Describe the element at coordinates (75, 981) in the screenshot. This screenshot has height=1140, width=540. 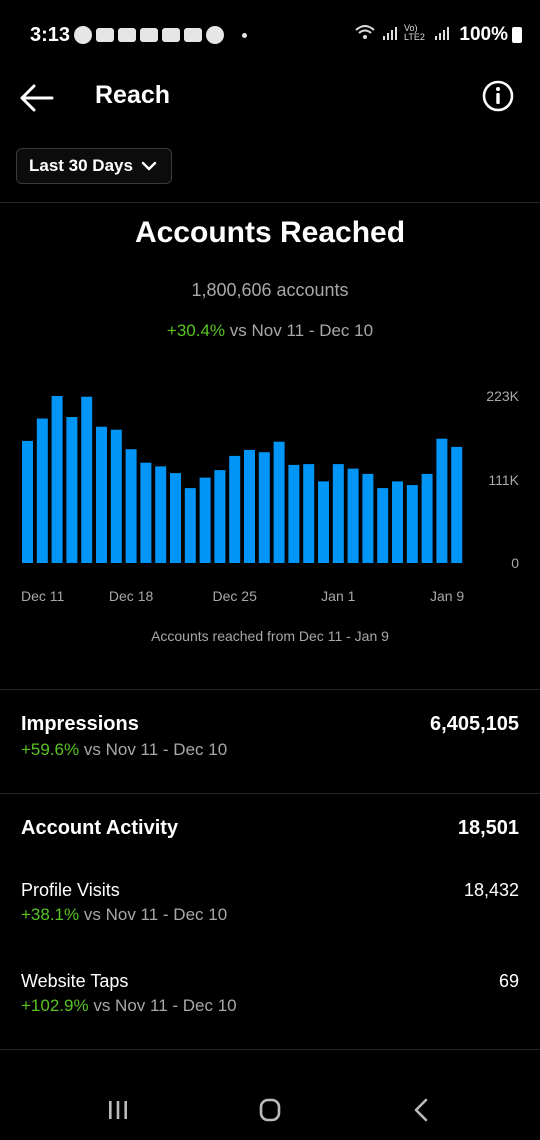
I see `website-taps-label: Website Taps` at that location.